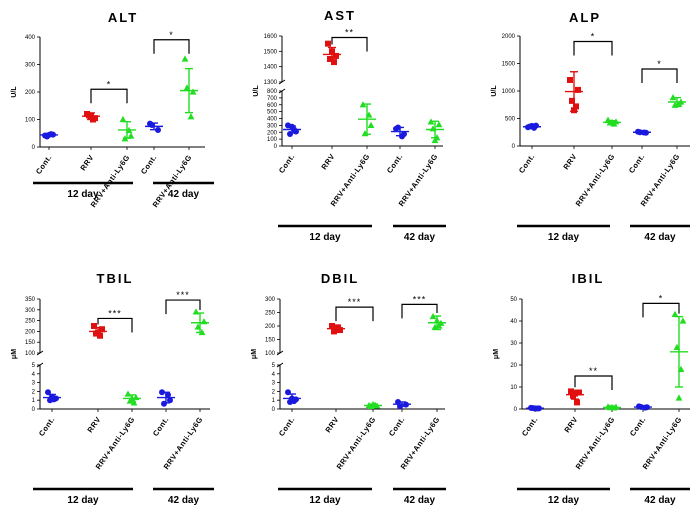  Describe the element at coordinates (30, 311) in the screenshot. I see `y-tick-label: 300` at that location.